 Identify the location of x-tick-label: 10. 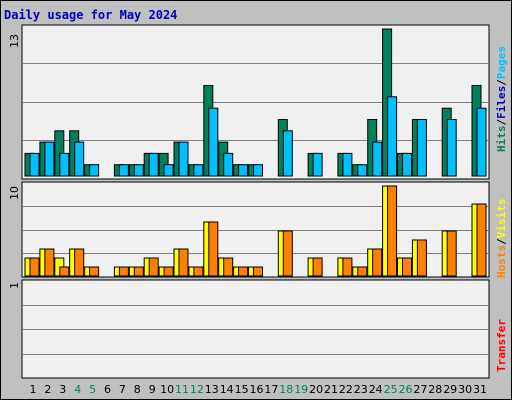
(167, 389).